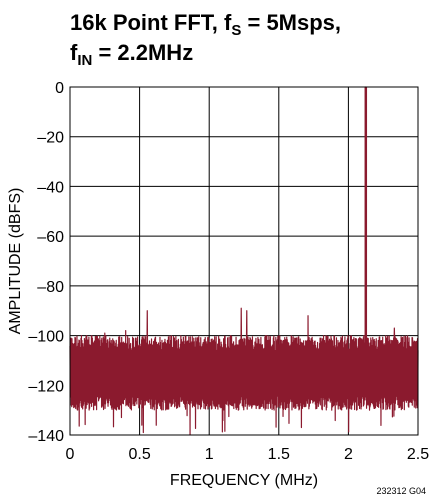 This screenshot has width=434, height=500. Describe the element at coordinates (15, 261) in the screenshot. I see `y-axis-label: AMPLITUDE (dBFS)` at that location.